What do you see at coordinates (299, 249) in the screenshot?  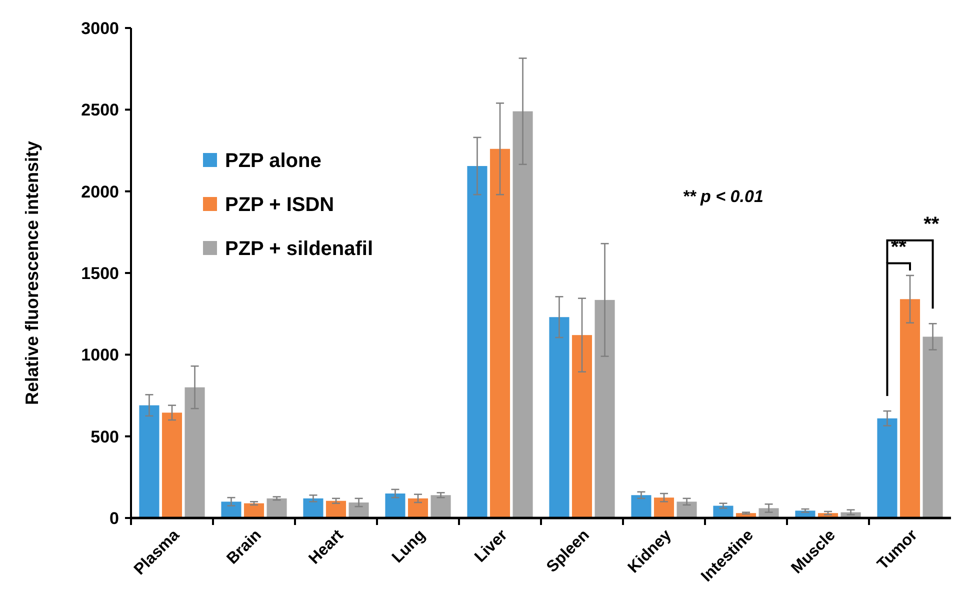 I see `legend-label: PZP + sildenafil` at bounding box center [299, 249].